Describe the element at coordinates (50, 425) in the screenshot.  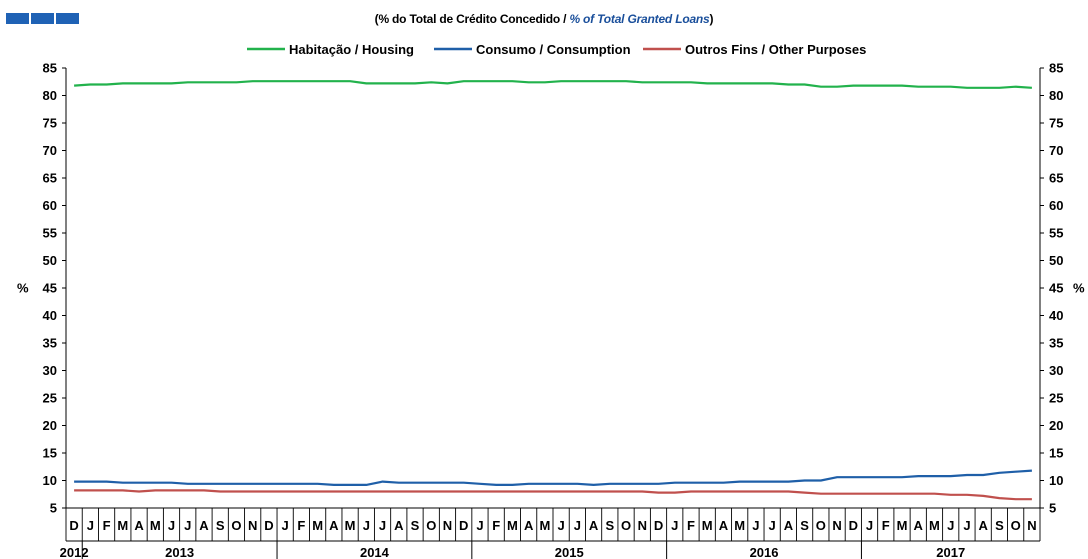
I see `y-tick-label-left: 20` at that location.